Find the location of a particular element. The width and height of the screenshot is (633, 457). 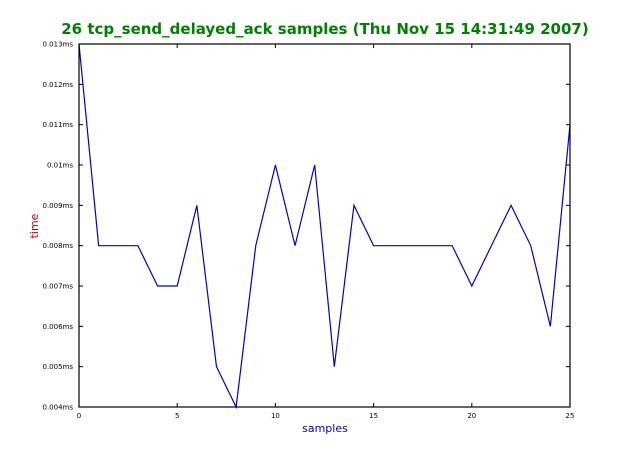

y-tick-label: 0.008ms is located at coordinates (57, 246).